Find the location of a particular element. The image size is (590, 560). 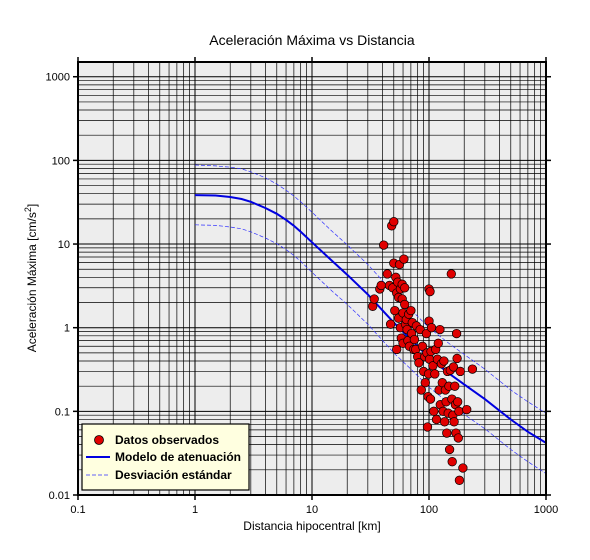

x-tick-label: 0.1 is located at coordinates (77, 510).